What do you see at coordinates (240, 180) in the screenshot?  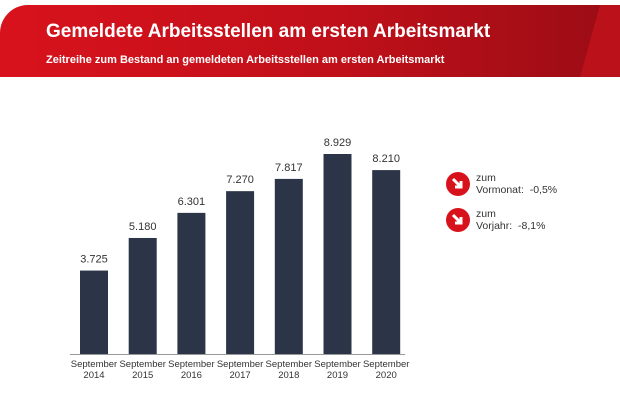 I see `data-label: 7.270` at bounding box center [240, 180].